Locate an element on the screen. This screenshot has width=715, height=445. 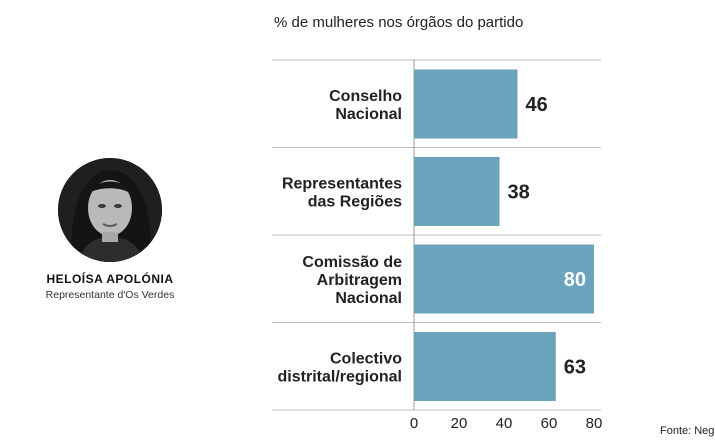
portrait-image is located at coordinates (110, 210).